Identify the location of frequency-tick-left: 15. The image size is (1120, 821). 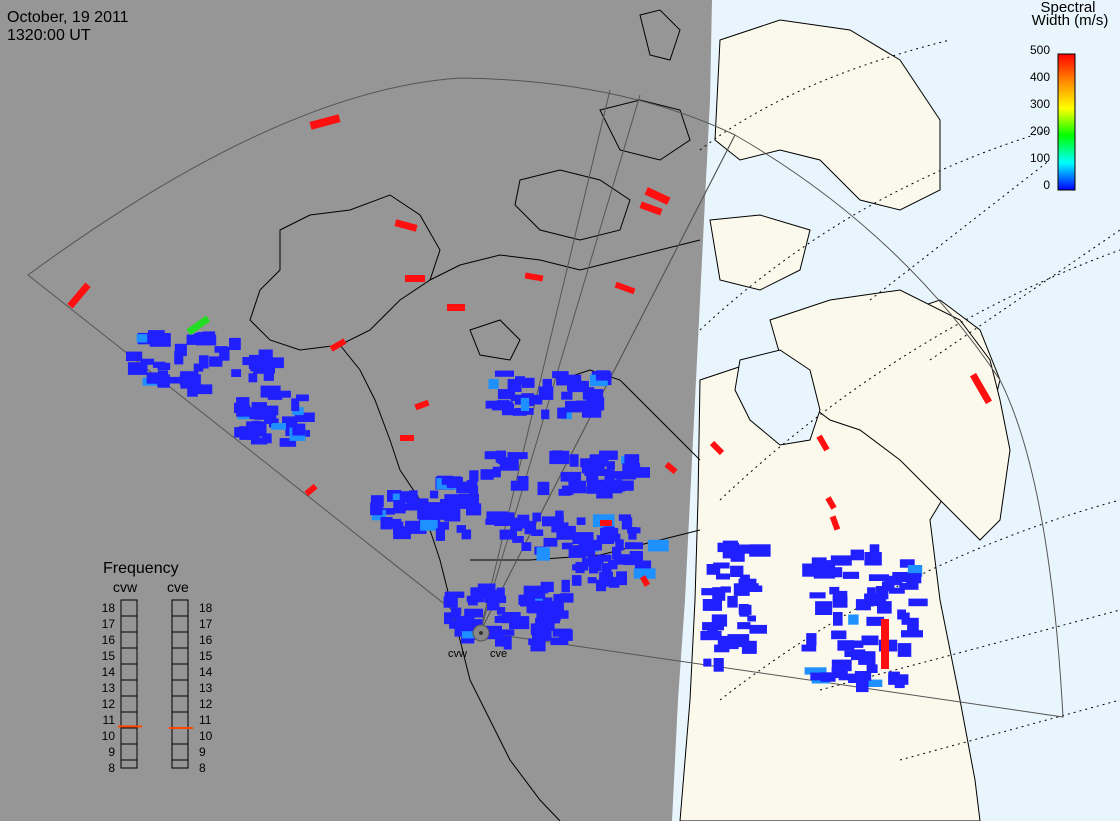
(108, 656).